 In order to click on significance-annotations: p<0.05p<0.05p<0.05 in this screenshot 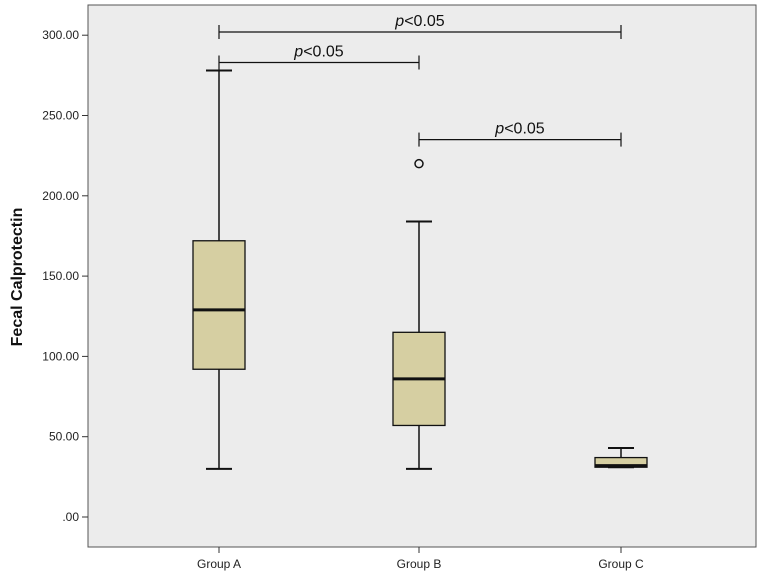, I will do `click(420, 80)`.